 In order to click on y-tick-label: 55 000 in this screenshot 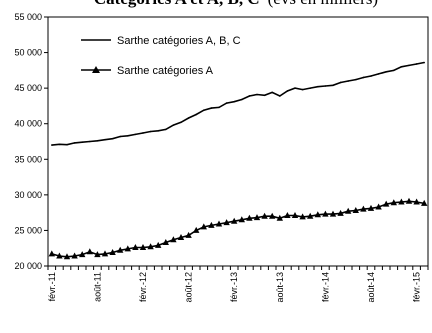, I will do `click(28, 17)`.